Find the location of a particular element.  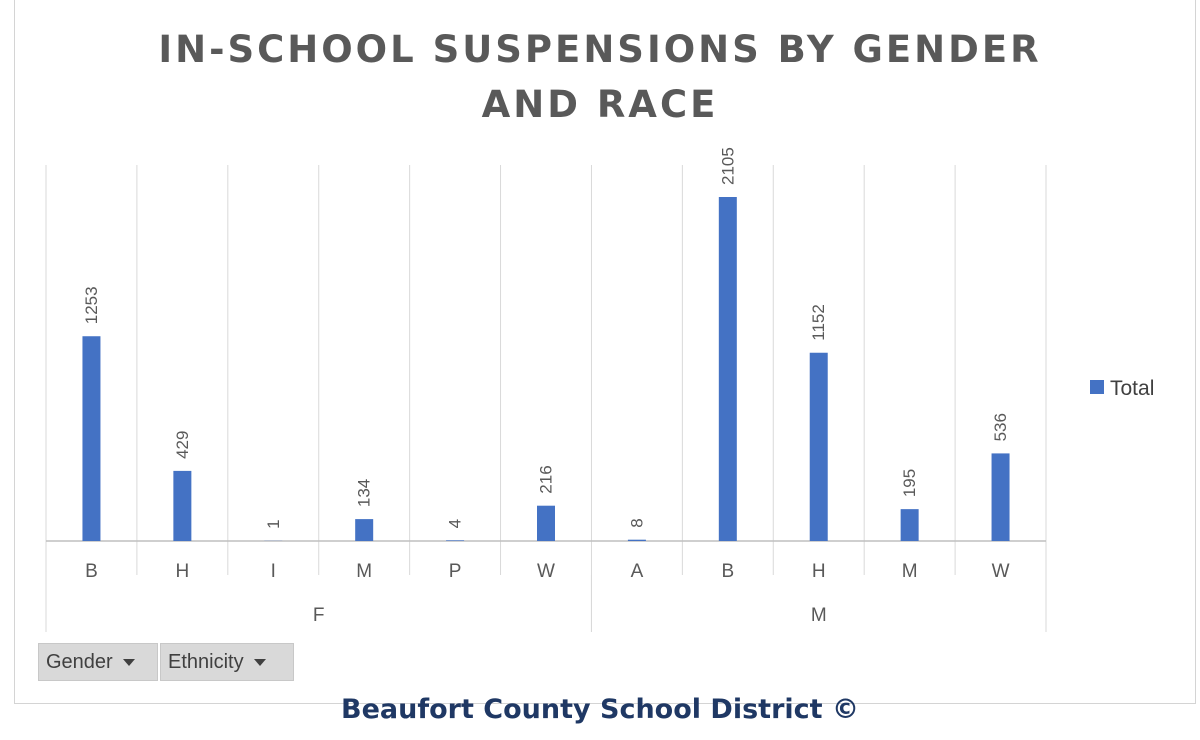

legend-swatch is located at coordinates (1097, 387).